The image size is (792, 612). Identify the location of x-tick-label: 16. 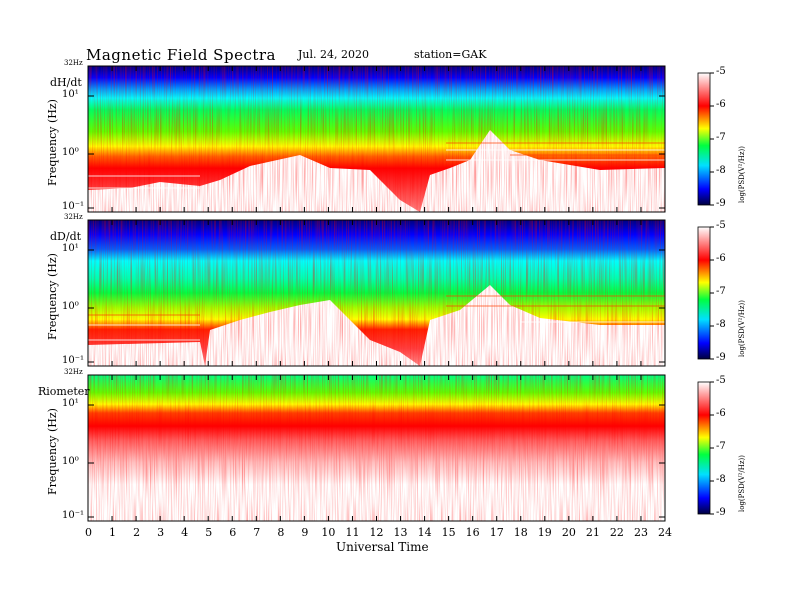
(472, 532).